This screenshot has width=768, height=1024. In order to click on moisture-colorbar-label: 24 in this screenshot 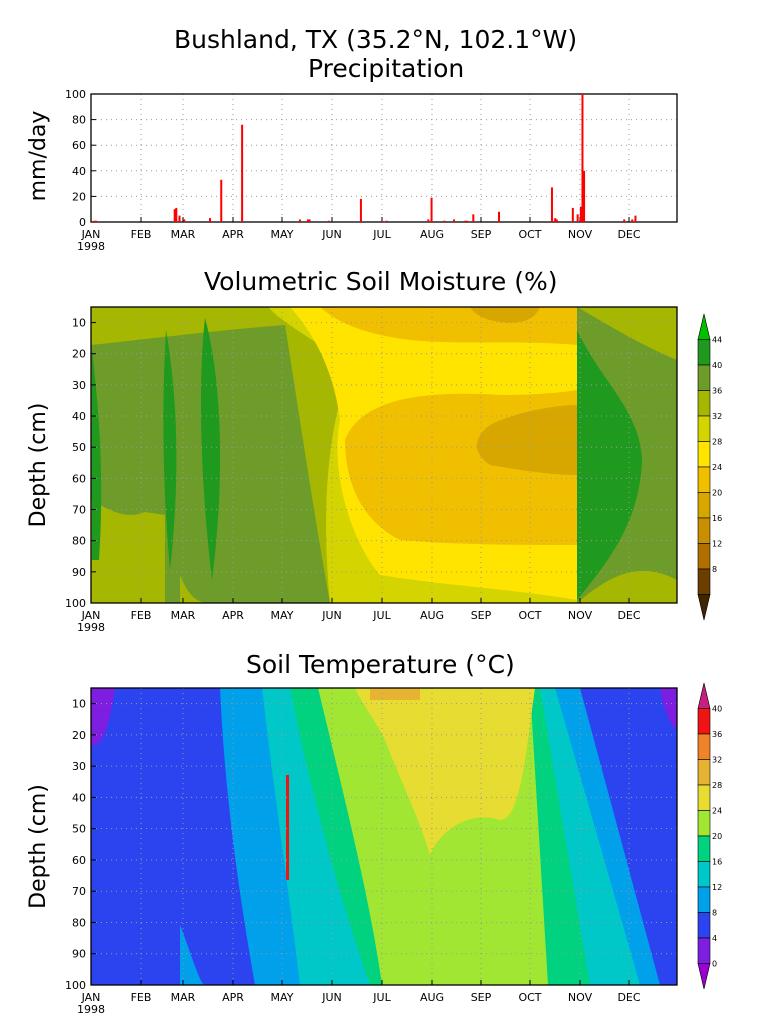, I will do `click(717, 467)`.